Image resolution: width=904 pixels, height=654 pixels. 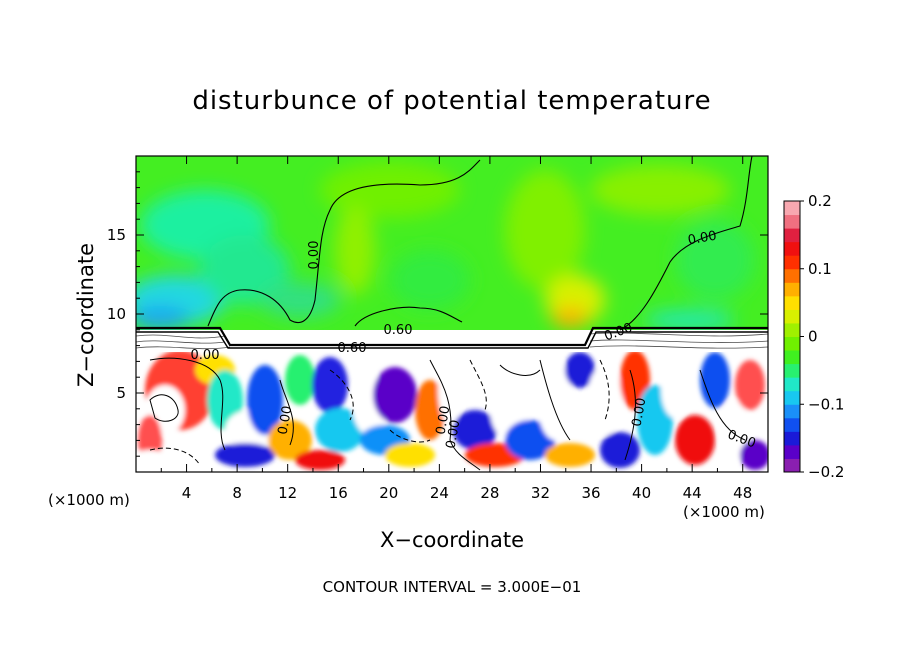 I want to click on x-unit-label-right: (×1000 m), so click(x=724, y=512).